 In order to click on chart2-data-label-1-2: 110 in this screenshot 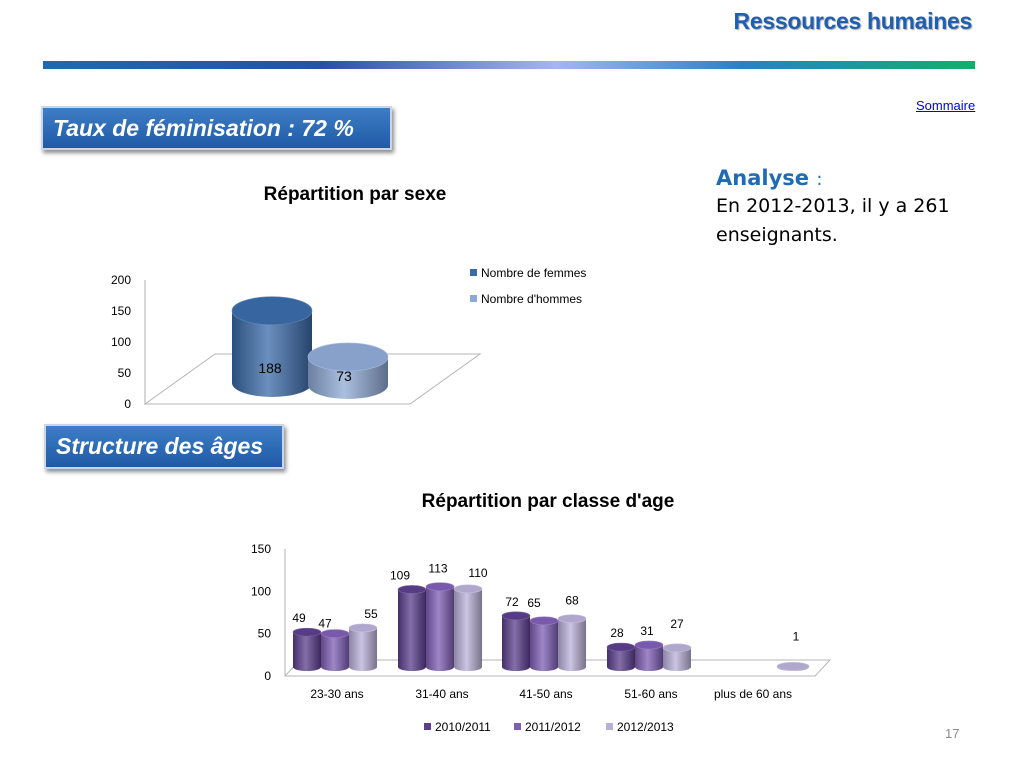, I will do `click(477, 573)`.